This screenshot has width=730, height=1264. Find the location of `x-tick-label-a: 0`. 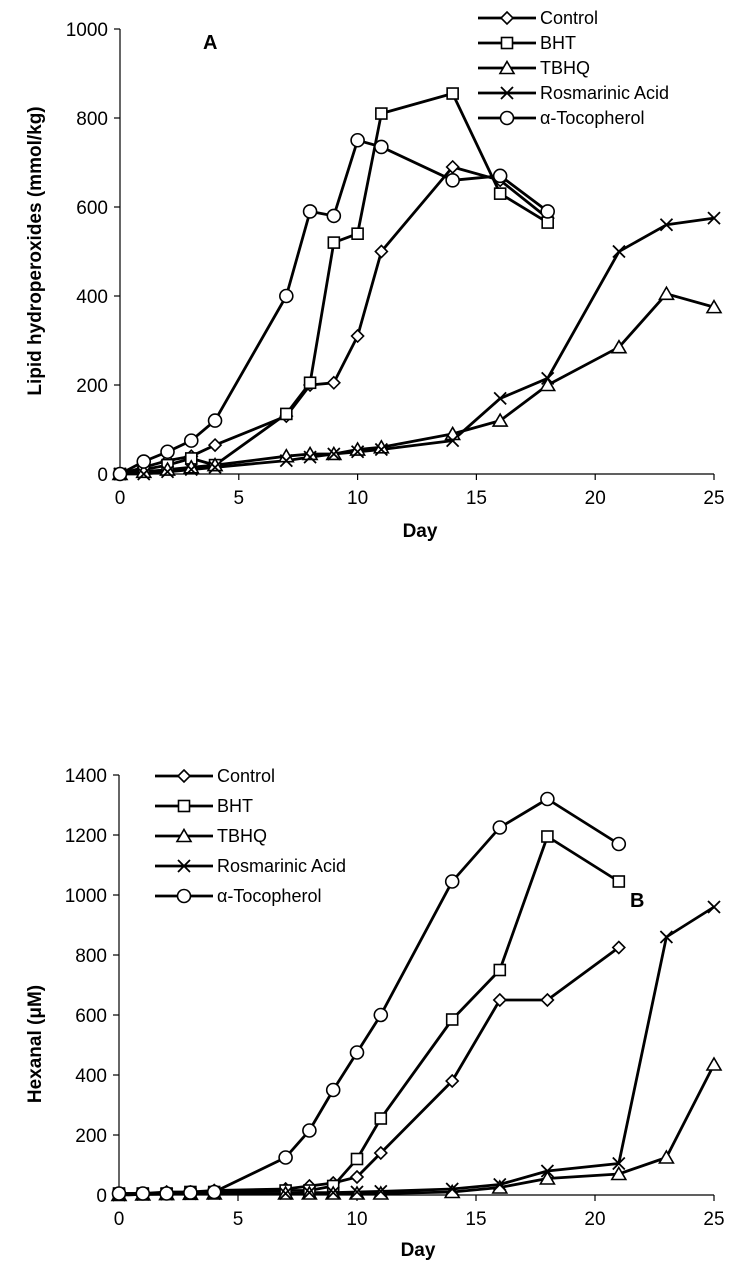

x-tick-label-a: 0 is located at coordinates (120, 498).